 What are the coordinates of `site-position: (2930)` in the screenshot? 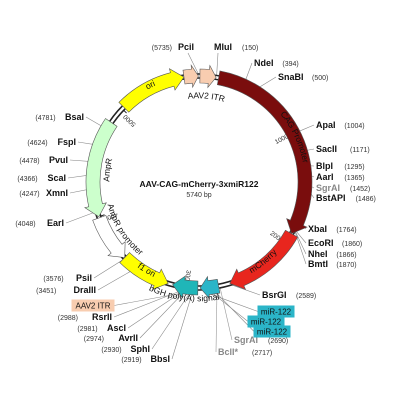 It's located at (111, 350).